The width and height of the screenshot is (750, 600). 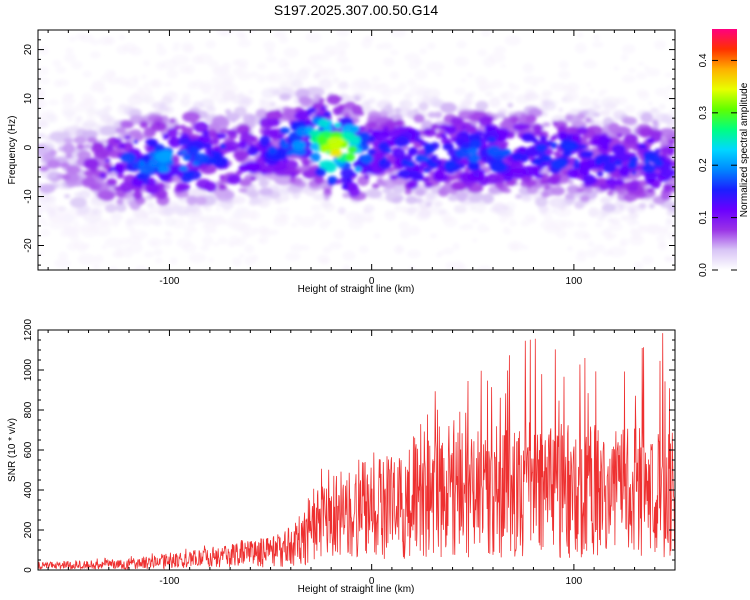 What do you see at coordinates (169, 581) in the screenshot?
I see `snr-x-tick-label: -100` at bounding box center [169, 581].